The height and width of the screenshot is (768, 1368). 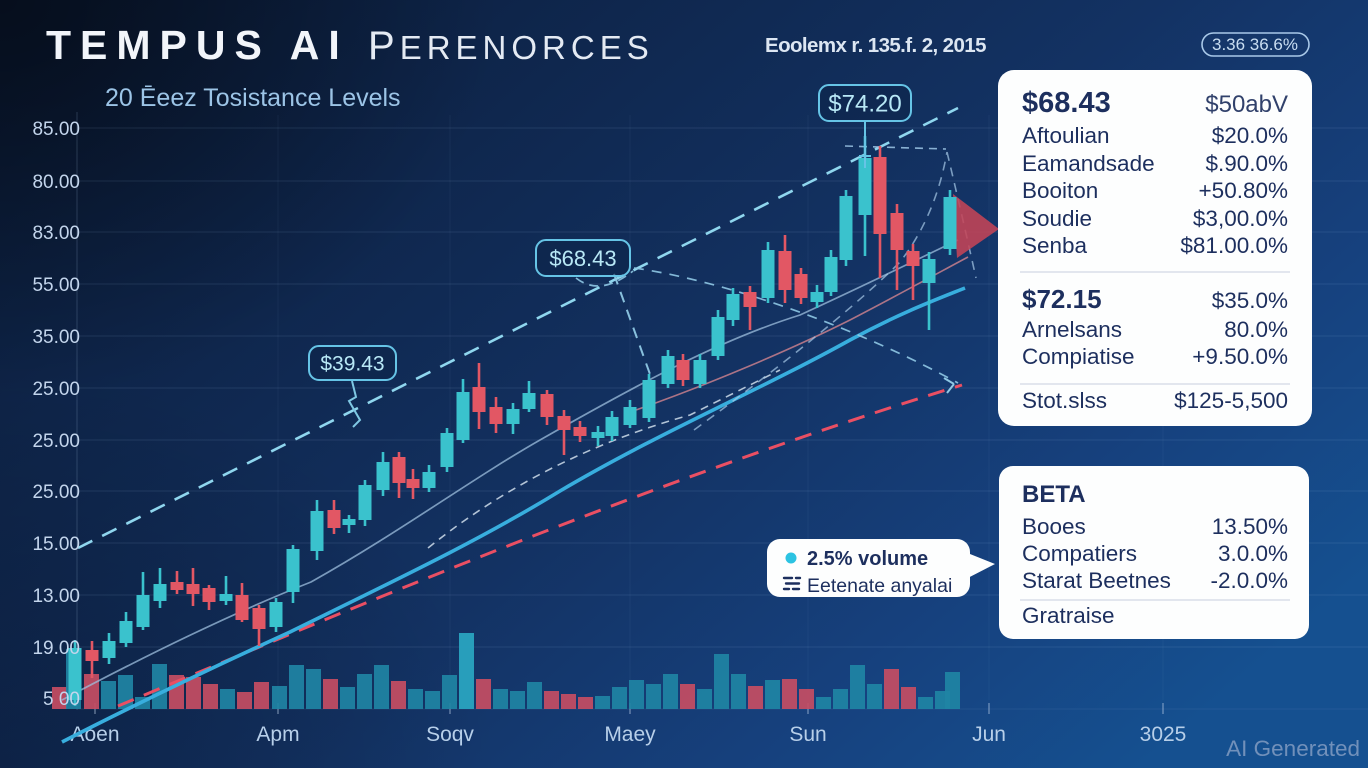 What do you see at coordinates (864, 104) in the screenshot?
I see `svg-text: $74.20` at bounding box center [864, 104].